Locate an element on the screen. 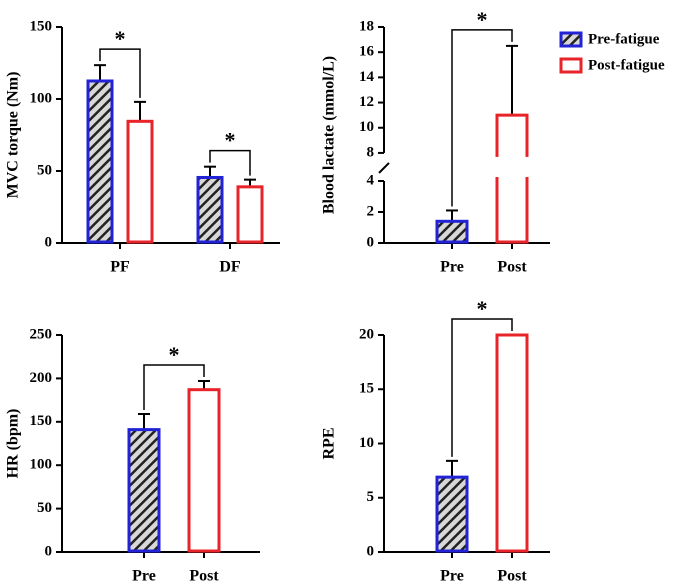 Image resolution: width=692 pixels, height=584 pixels. legend-label: Post-fatigue is located at coordinates (626, 65).